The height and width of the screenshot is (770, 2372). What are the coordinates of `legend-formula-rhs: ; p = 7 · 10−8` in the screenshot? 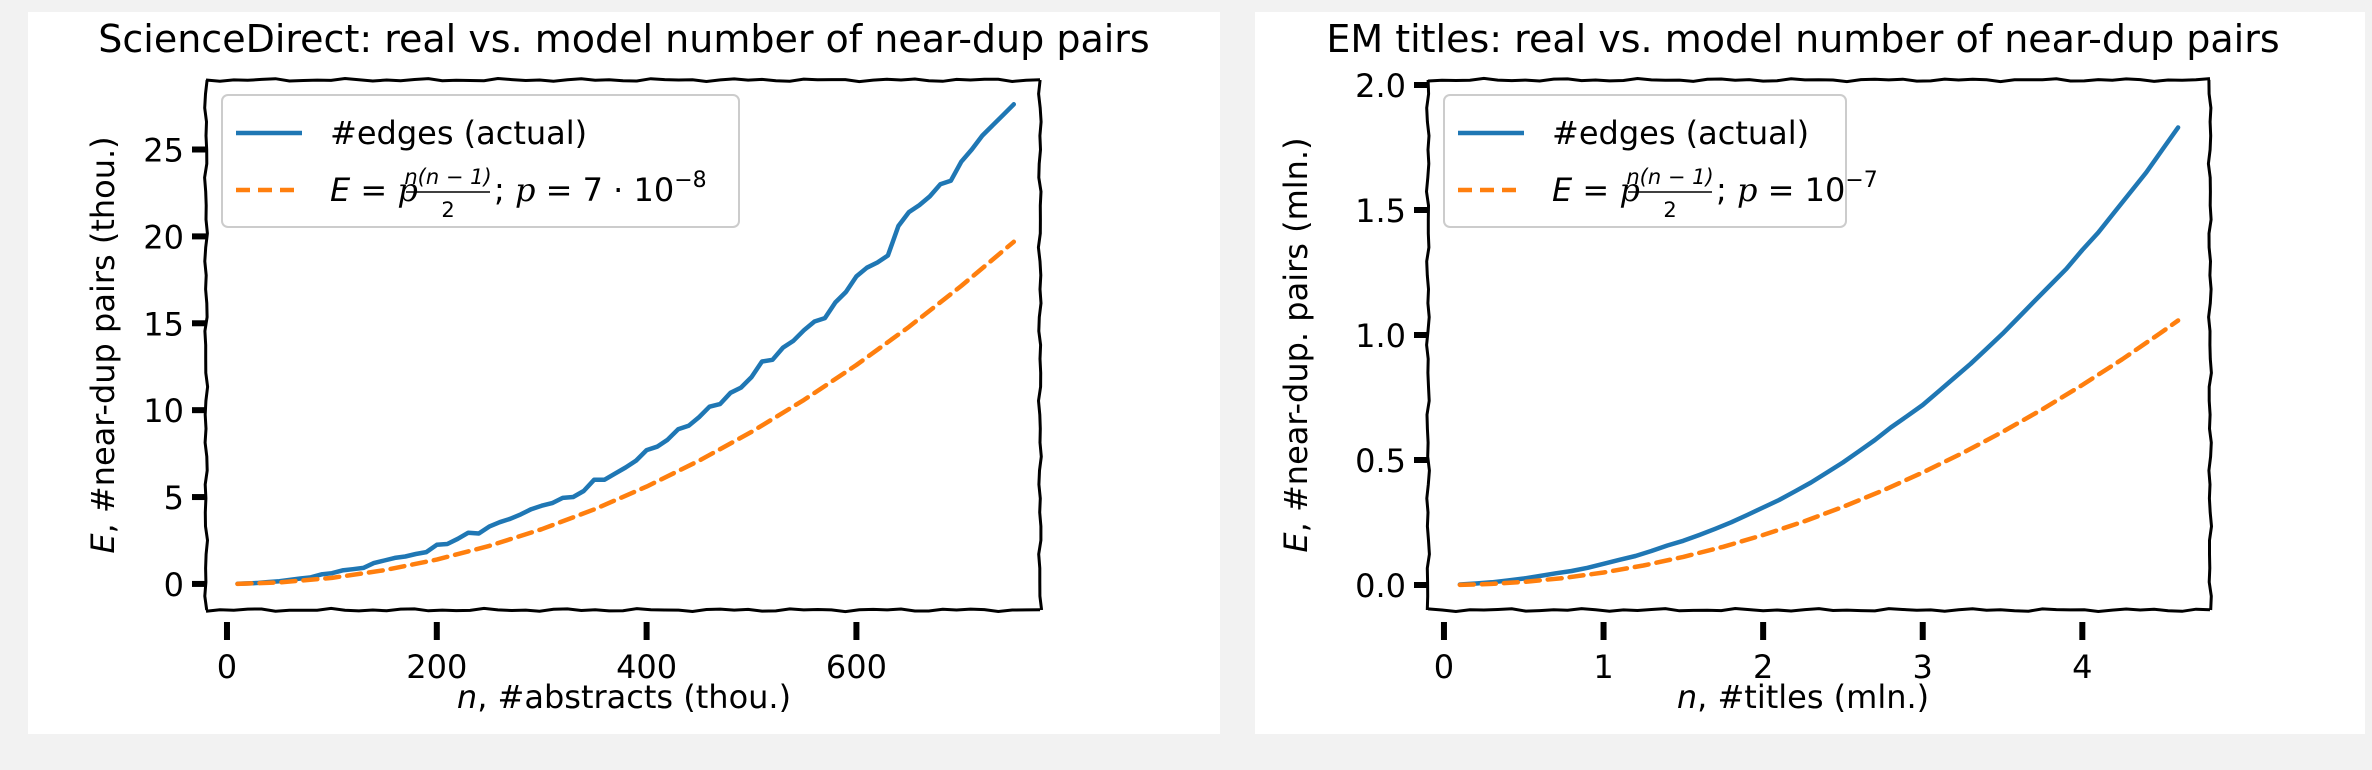 It's located at (600, 188).